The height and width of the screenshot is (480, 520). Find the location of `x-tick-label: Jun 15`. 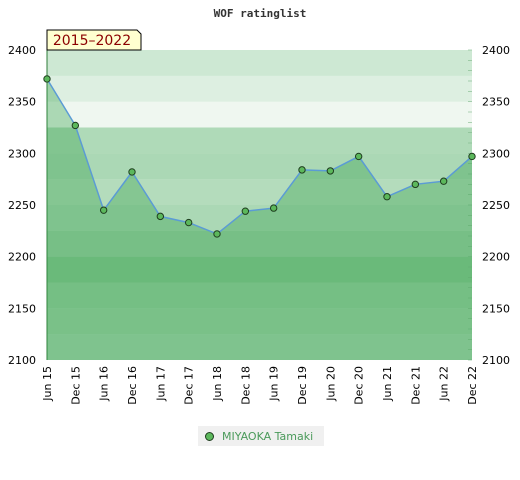

x-tick-label: Jun 15 is located at coordinates (47, 384).